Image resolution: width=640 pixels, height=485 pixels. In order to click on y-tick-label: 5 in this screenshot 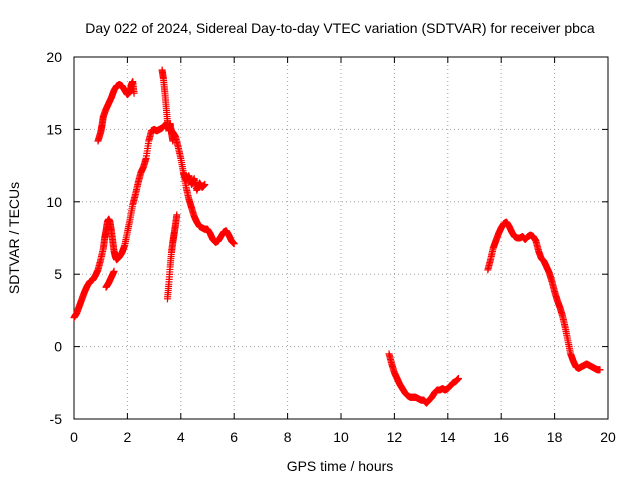, I will do `click(58, 274)`.